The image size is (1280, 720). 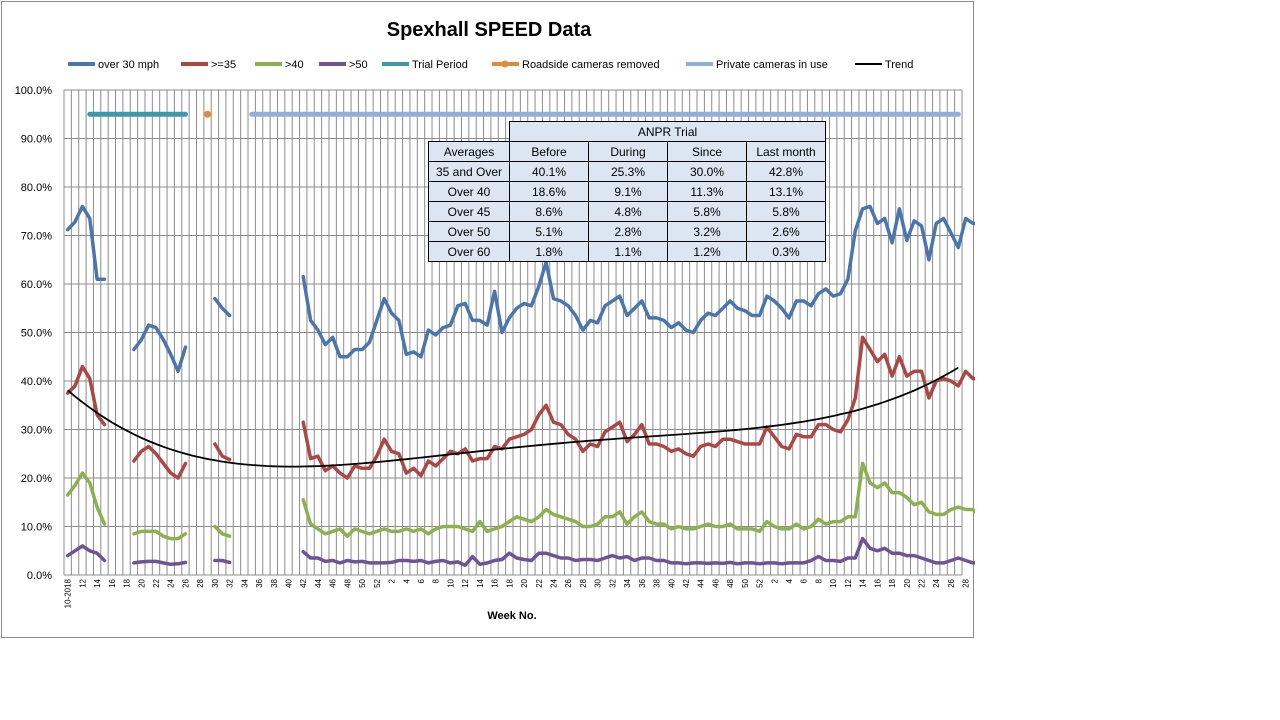 I want to click on x-tick-label: 34, so click(x=627, y=582).